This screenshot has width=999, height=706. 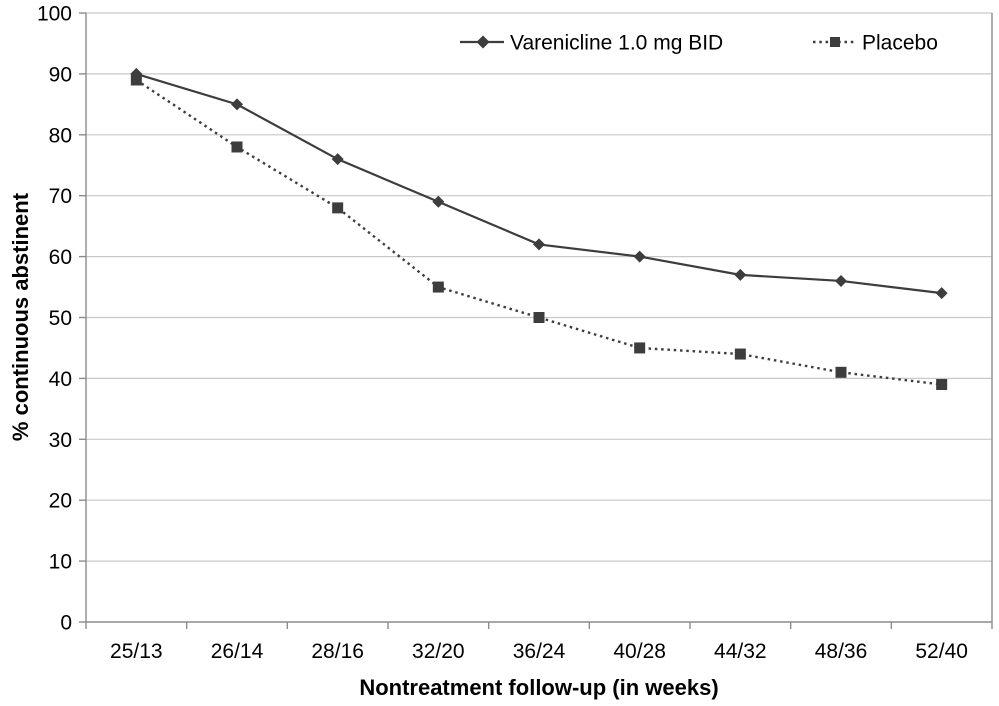 I want to click on x-tick-label-26-14: 26/14, so click(x=237, y=651).